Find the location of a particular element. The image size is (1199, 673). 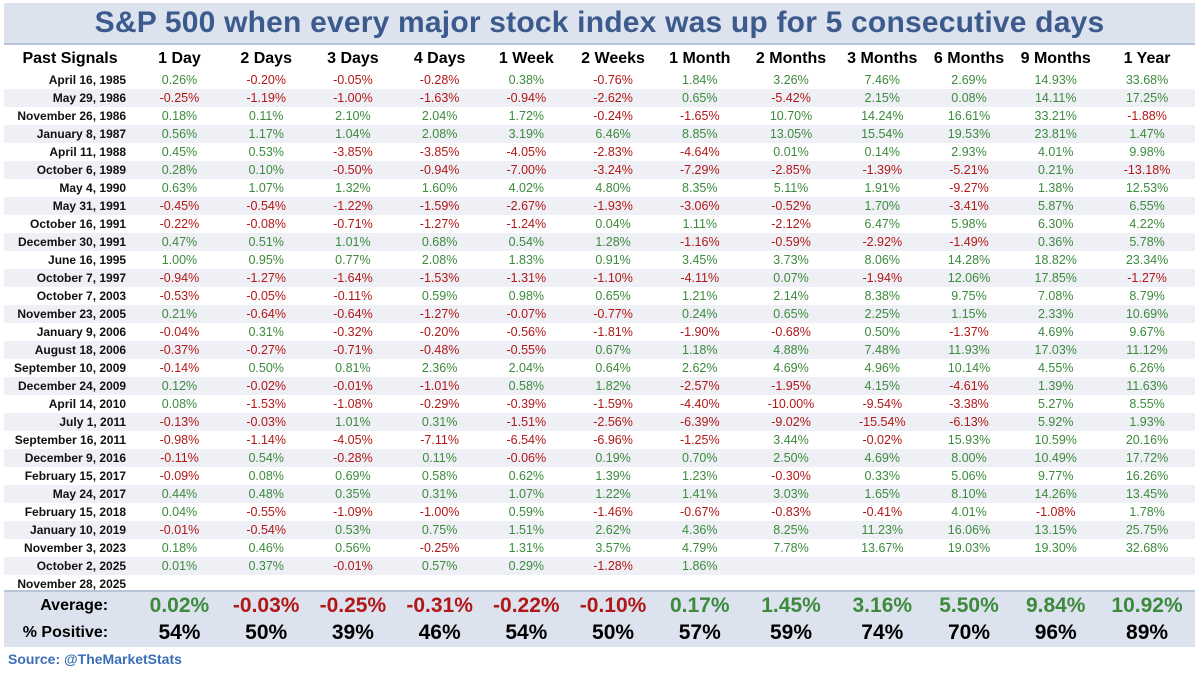

return-cell: 2.36% is located at coordinates (439, 368).